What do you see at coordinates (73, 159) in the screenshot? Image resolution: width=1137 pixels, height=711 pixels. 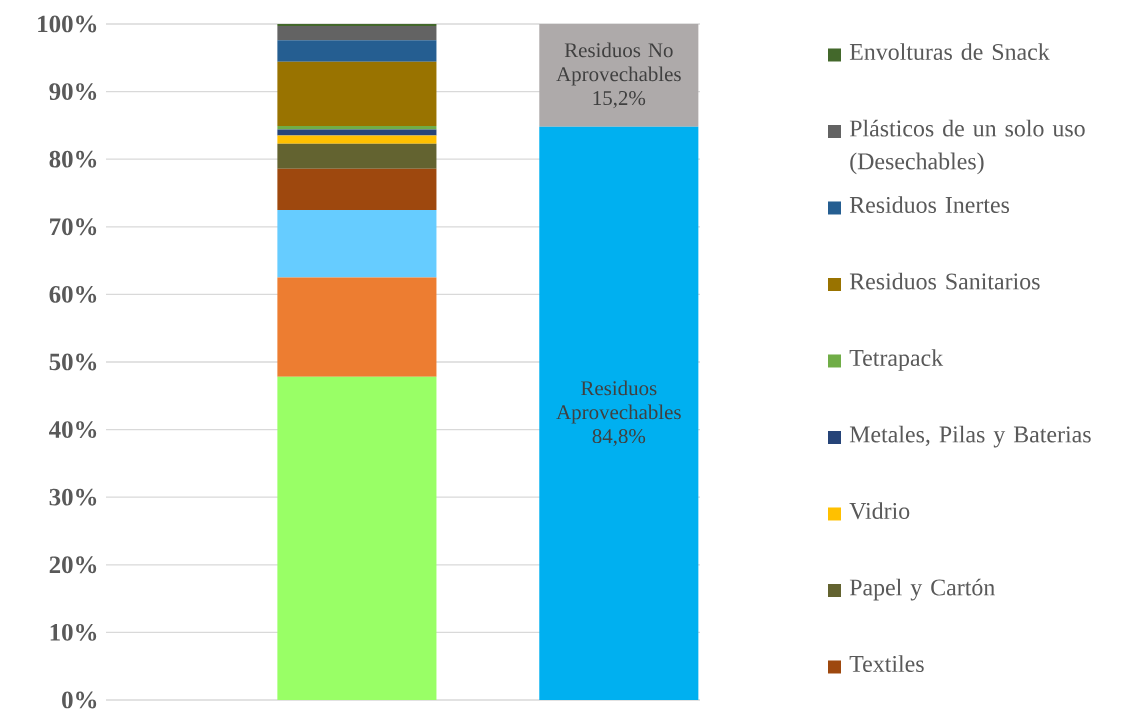 I see `y-tick-label: 80%` at bounding box center [73, 159].